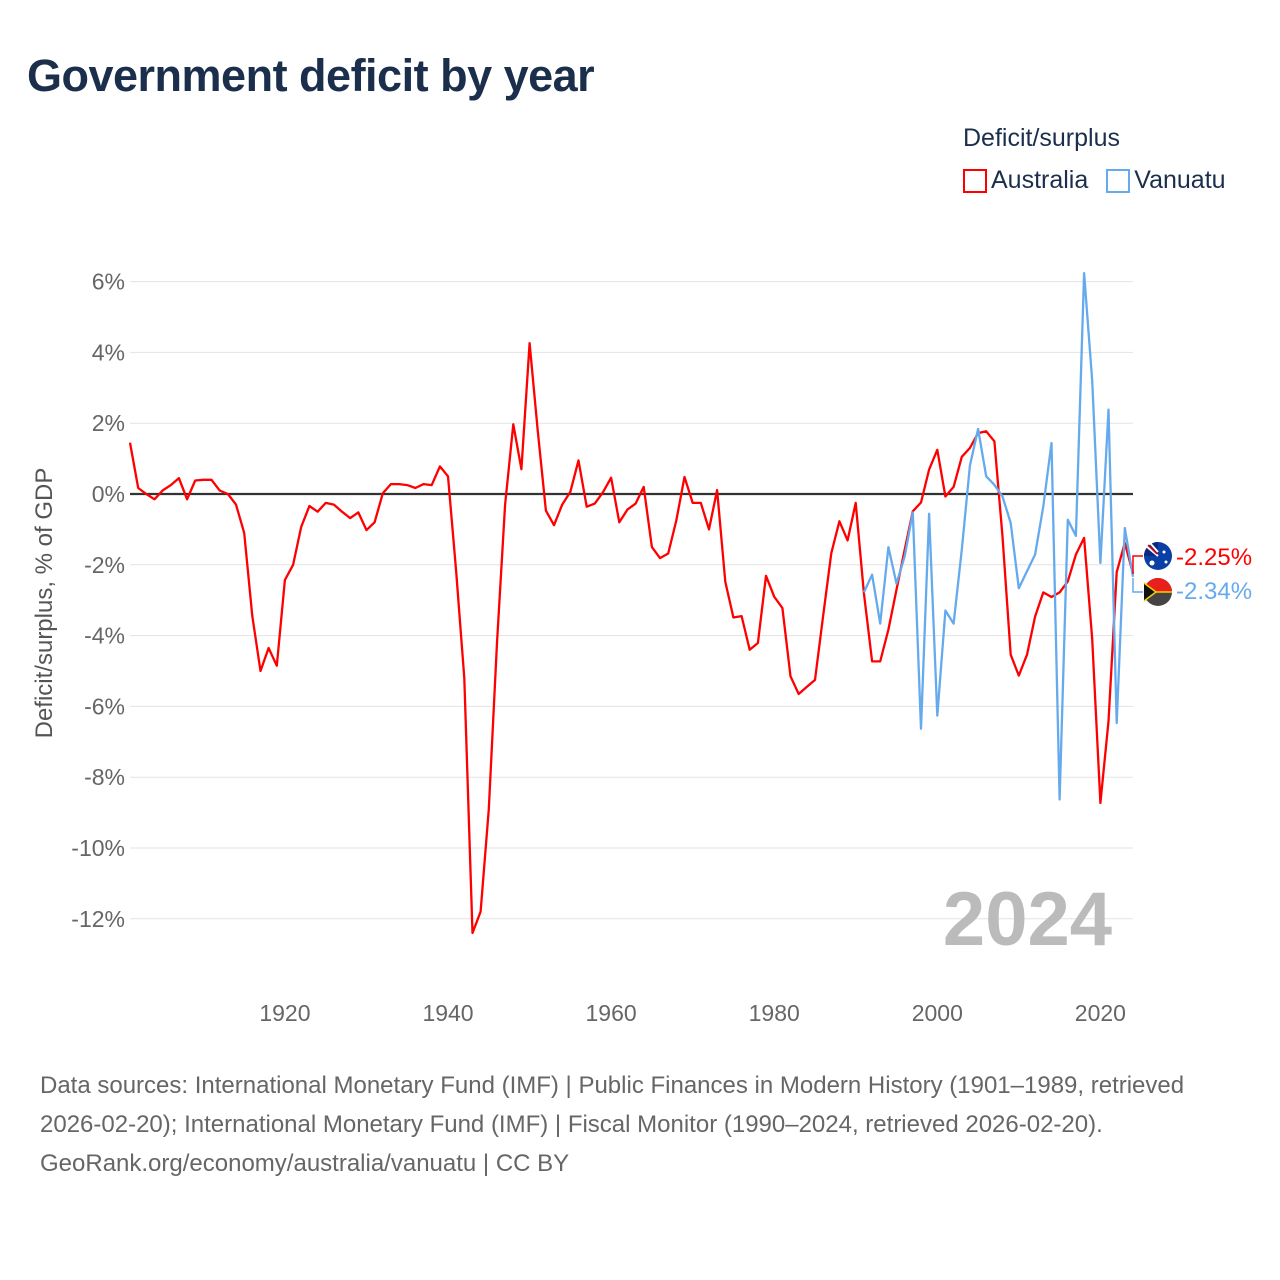 The height and width of the screenshot is (1280, 1280). I want to click on y-tick-label: 0%, so click(108, 494).